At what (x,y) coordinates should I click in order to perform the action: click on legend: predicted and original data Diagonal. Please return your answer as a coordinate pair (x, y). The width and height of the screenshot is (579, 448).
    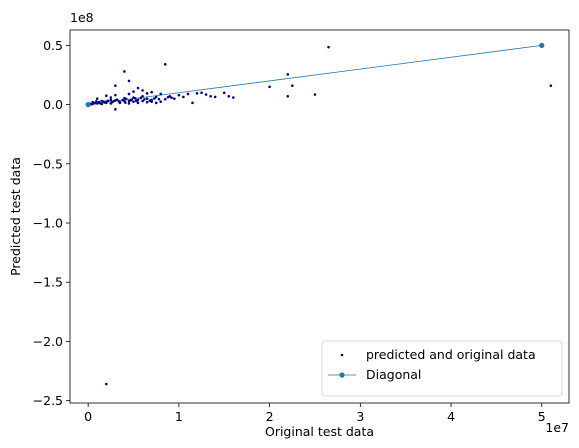
    Looking at the image, I should click on (442, 368).